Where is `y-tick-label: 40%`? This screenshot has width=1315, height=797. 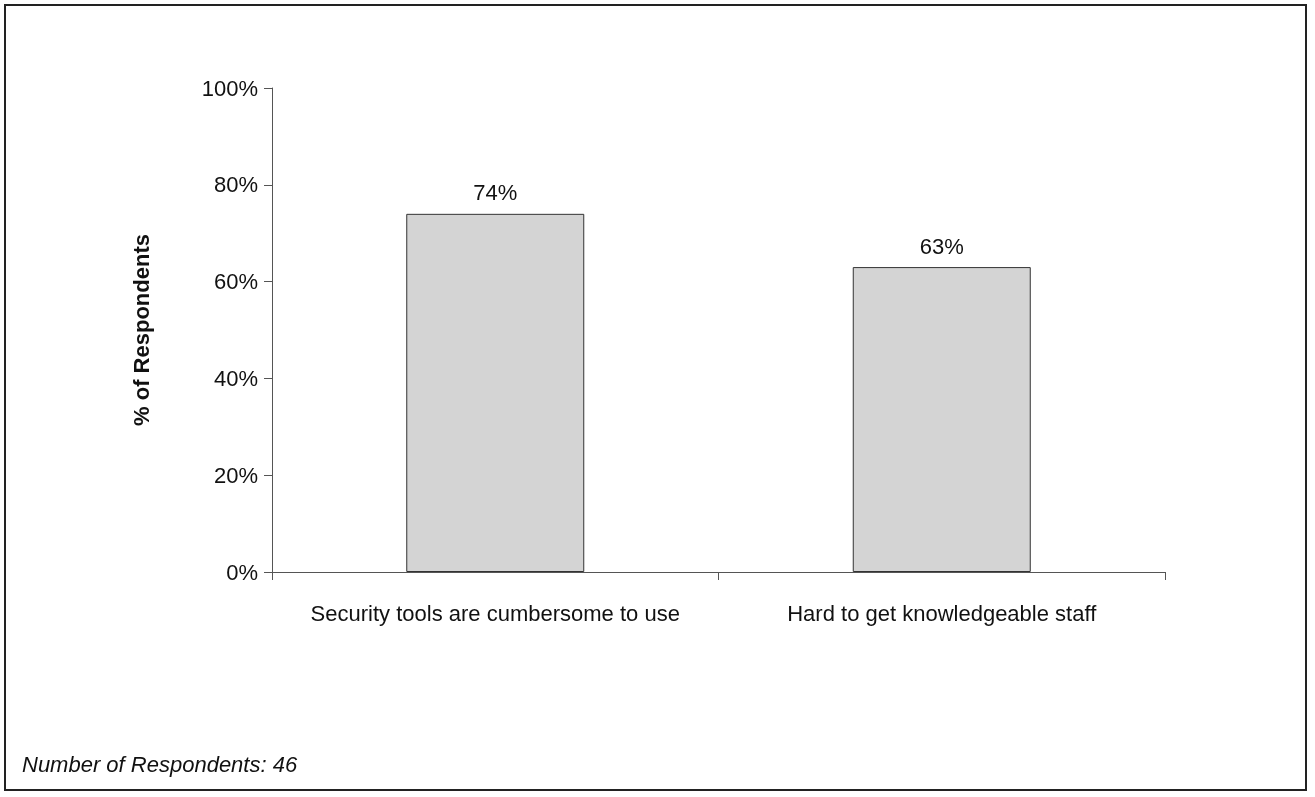
y-tick-label: 40% is located at coordinates (235, 378).